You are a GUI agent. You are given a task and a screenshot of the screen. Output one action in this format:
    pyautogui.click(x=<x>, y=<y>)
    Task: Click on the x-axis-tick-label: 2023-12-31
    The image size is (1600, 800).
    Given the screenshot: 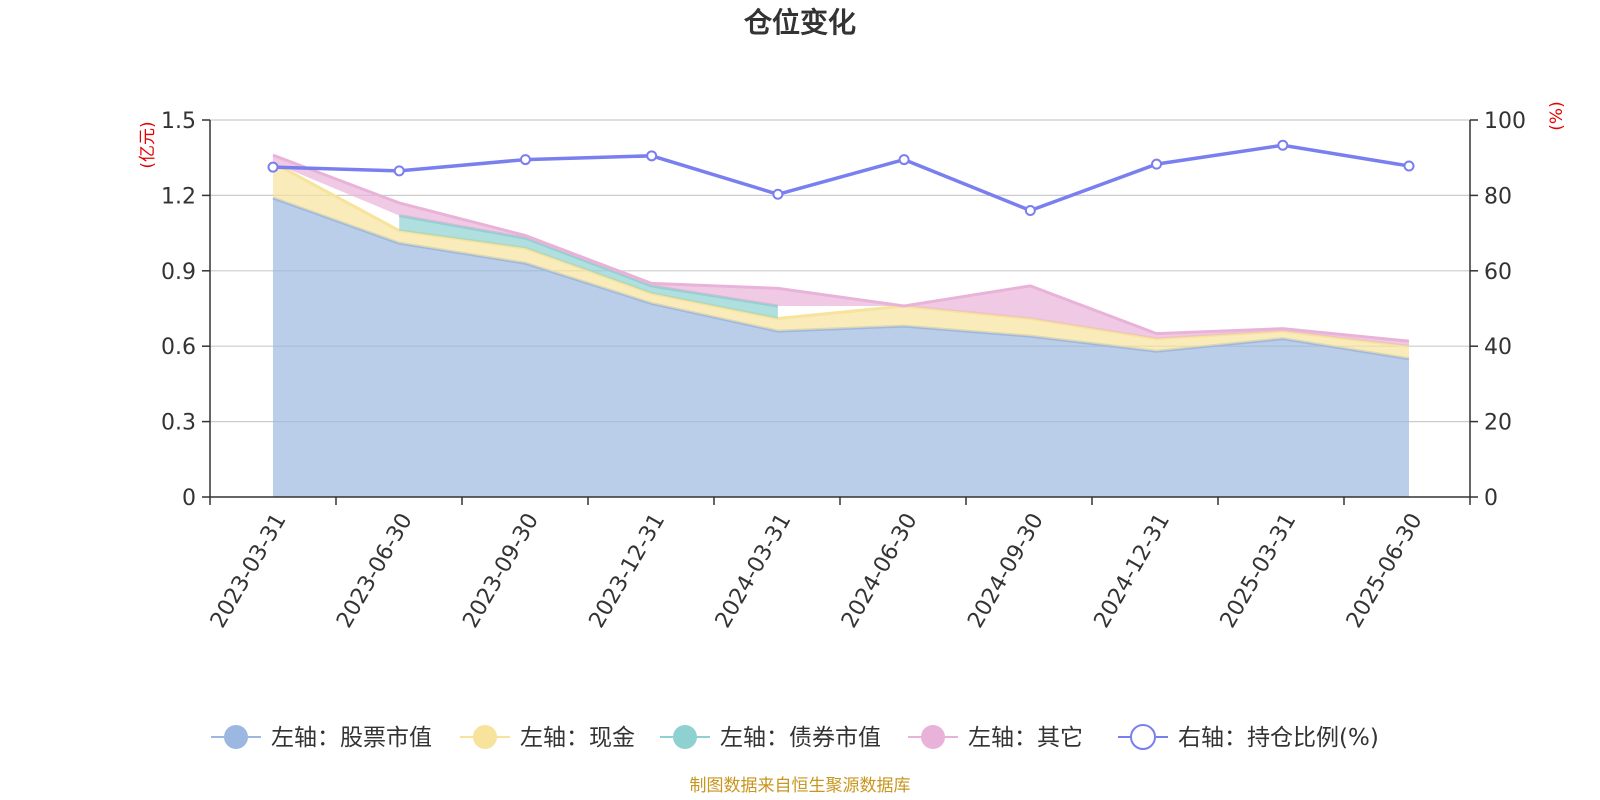 What is the action you would take?
    pyautogui.click(x=628, y=570)
    